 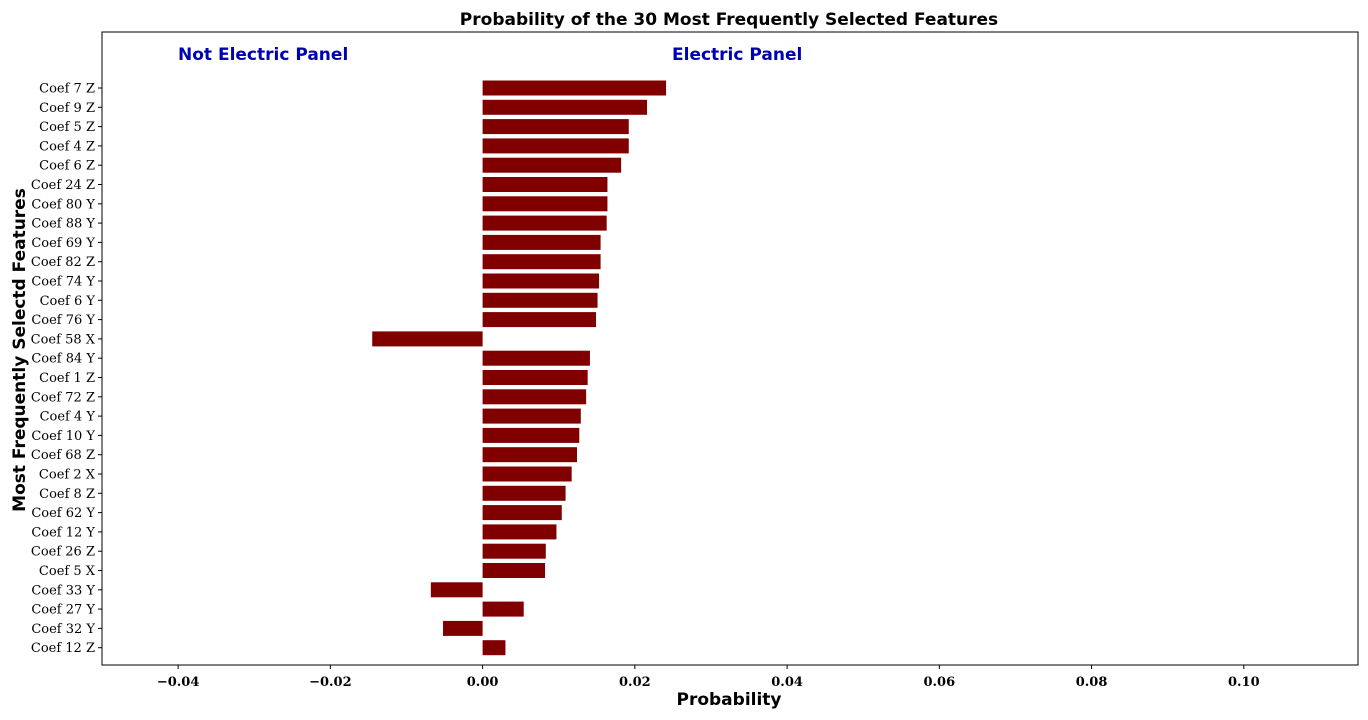 I want to click on bar-coef-27-y, so click(x=503, y=609).